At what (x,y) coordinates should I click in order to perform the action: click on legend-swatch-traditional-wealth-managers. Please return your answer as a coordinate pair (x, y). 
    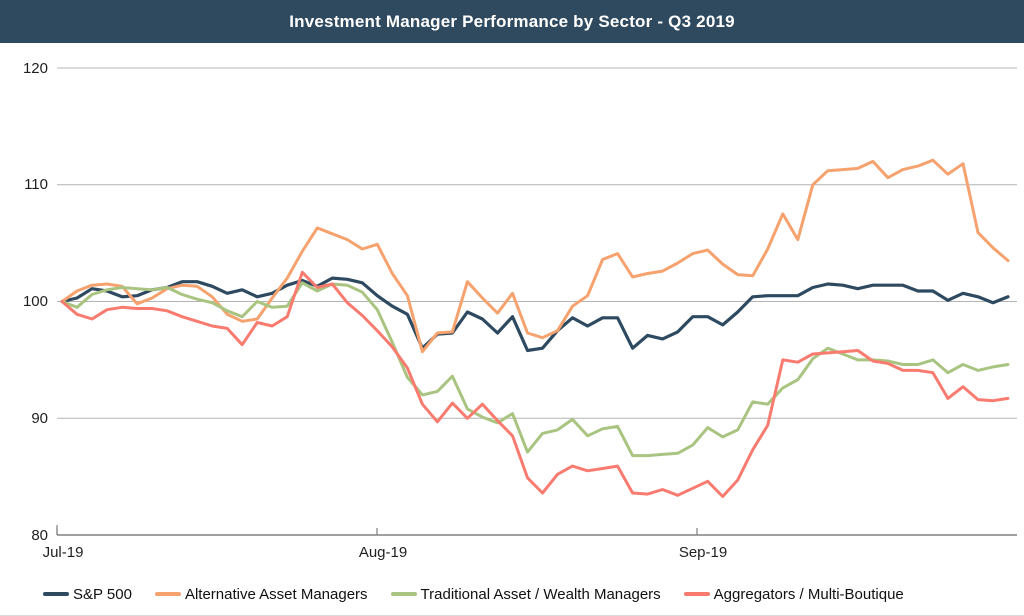
    Looking at the image, I should click on (403, 594).